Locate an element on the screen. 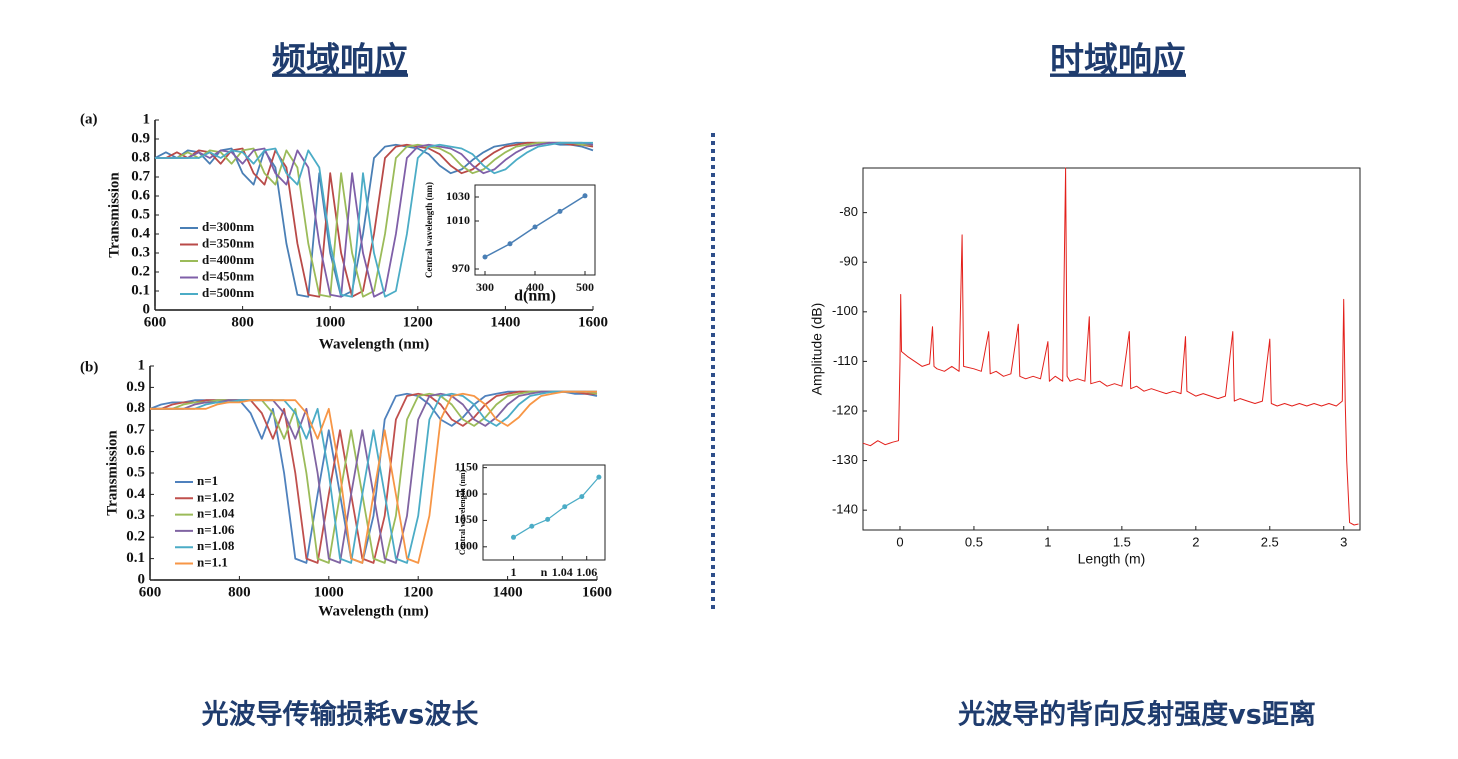 This screenshot has height=759, width=1458. x-tick-label: 1.06 is located at coordinates (586, 572).